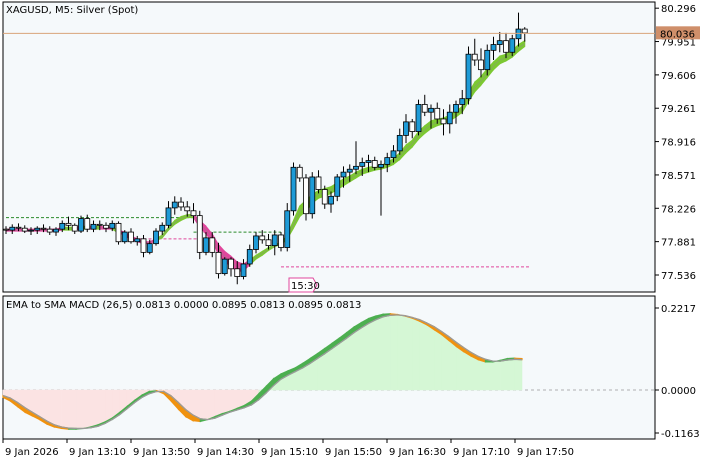 The image size is (703, 464). What do you see at coordinates (353, 452) in the screenshot?
I see `time-axis-label: 9 Jan 15:50` at bounding box center [353, 452].